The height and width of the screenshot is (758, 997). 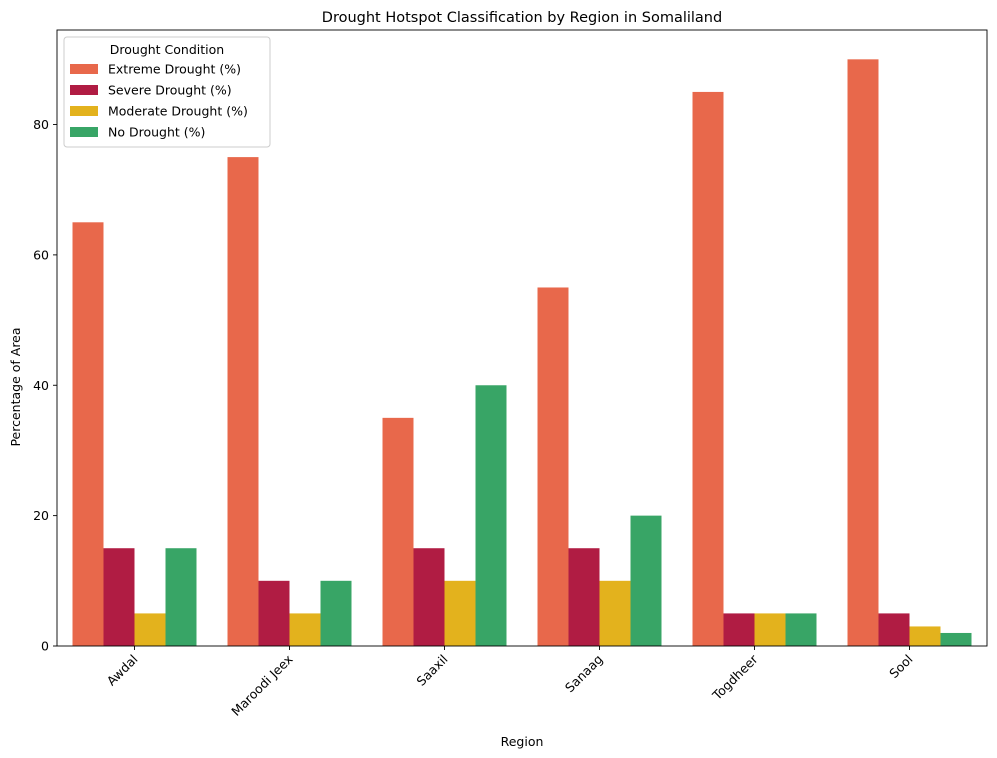 I want to click on y-tick-label: 0, so click(x=45, y=646).